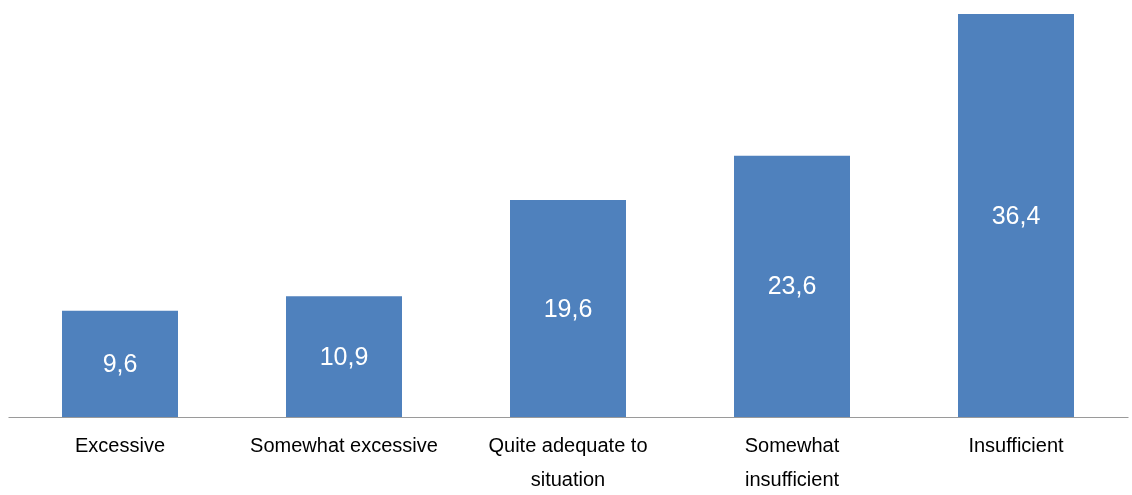 This screenshot has height=495, width=1132. I want to click on data-label: 36,4, so click(1016, 214).